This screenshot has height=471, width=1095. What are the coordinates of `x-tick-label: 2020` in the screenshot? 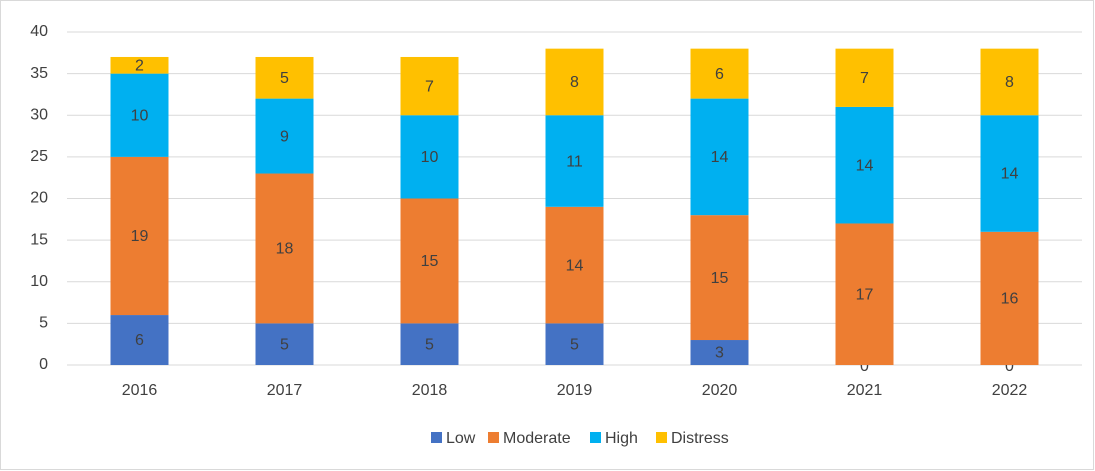 It's located at (720, 390).